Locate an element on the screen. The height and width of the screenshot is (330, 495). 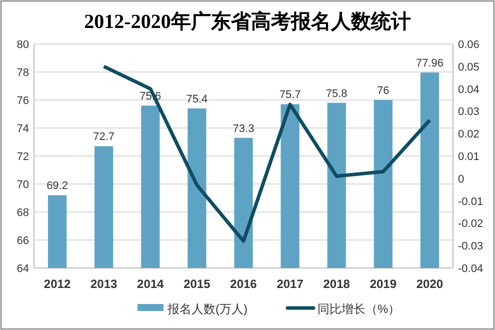
x-tick-label: 2016 is located at coordinates (244, 284).